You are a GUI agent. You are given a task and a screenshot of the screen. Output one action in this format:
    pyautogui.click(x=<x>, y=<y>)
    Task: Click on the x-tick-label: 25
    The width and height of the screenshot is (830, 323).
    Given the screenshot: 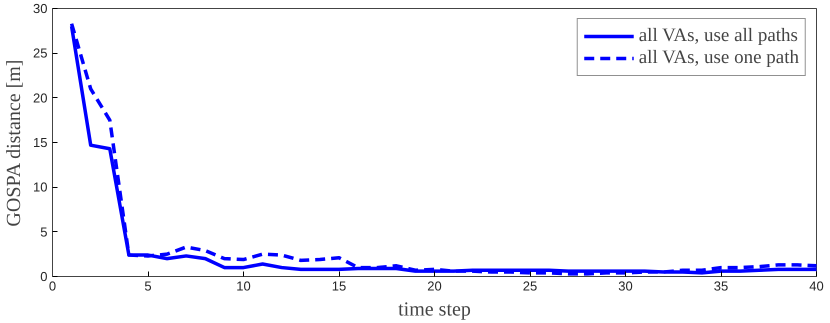 What is the action you would take?
    pyautogui.click(x=530, y=286)
    